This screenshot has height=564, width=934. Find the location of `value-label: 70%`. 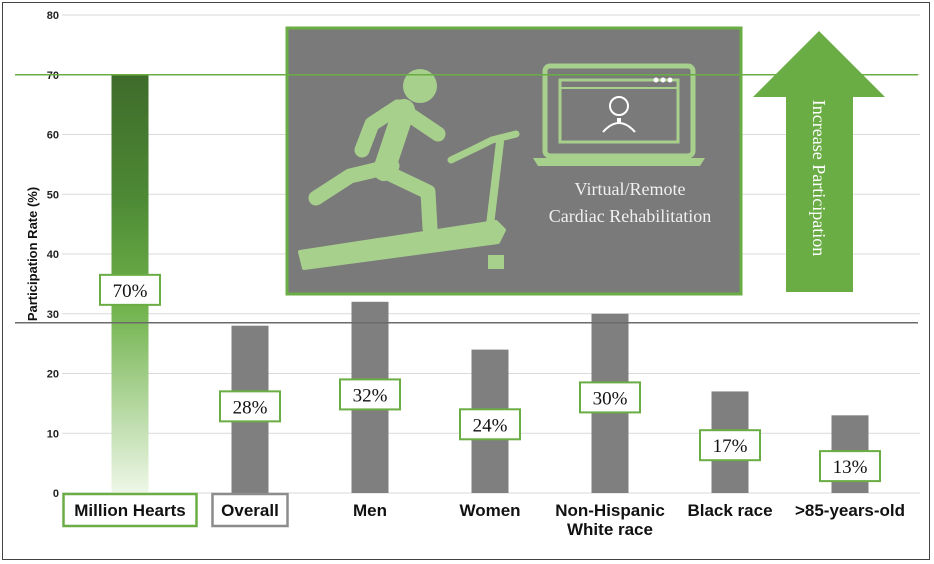

value-label: 70% is located at coordinates (130, 291).